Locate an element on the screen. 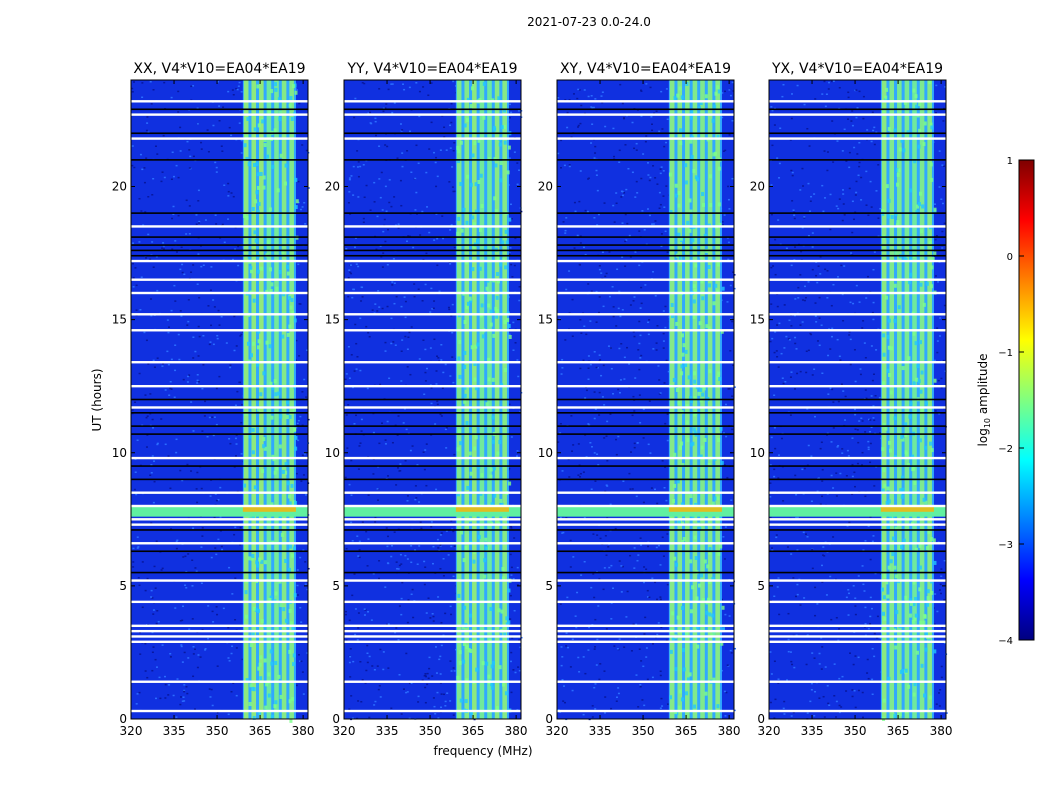  plot-frame is located at coordinates (219, 399).